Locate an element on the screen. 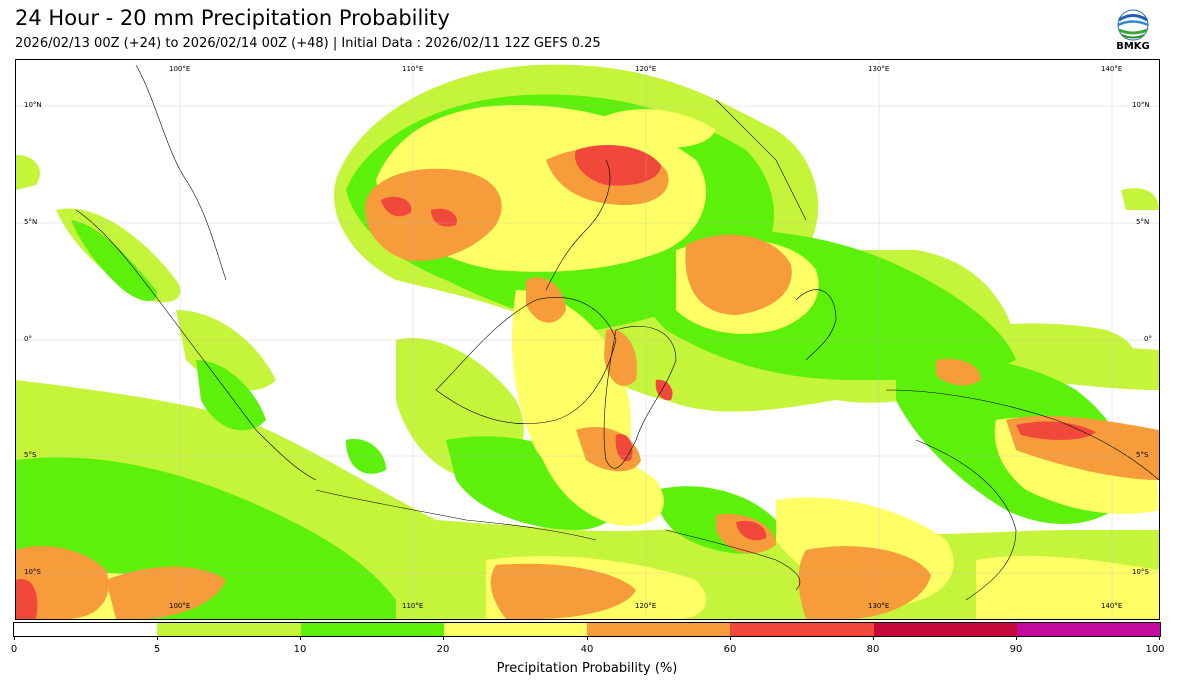 This screenshot has height=688, width=1180. lat-label-5s-right: 5°S is located at coordinates (1142, 455).